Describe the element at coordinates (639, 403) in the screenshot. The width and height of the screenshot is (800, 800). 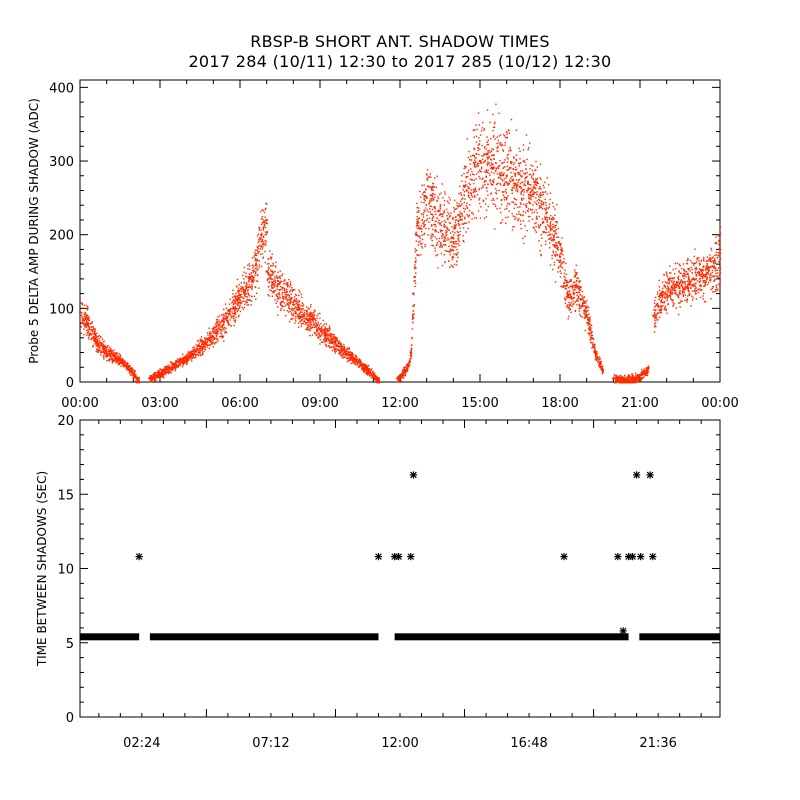
I see `x-tick-label: 21:00` at that location.